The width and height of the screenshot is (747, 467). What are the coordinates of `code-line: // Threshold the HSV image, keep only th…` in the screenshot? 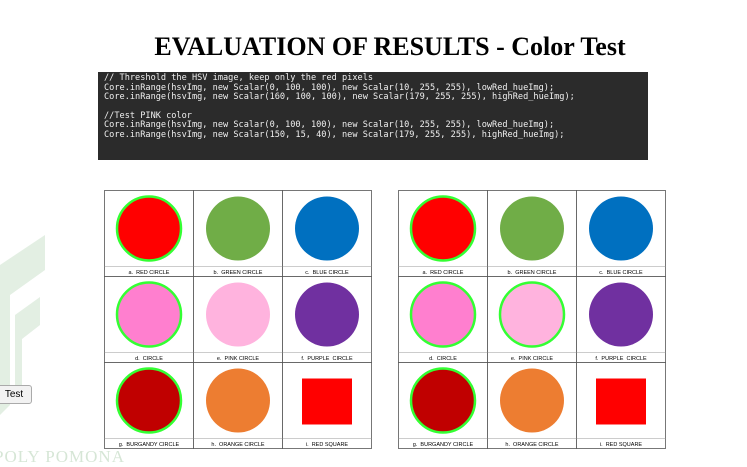 It's located at (239, 78).